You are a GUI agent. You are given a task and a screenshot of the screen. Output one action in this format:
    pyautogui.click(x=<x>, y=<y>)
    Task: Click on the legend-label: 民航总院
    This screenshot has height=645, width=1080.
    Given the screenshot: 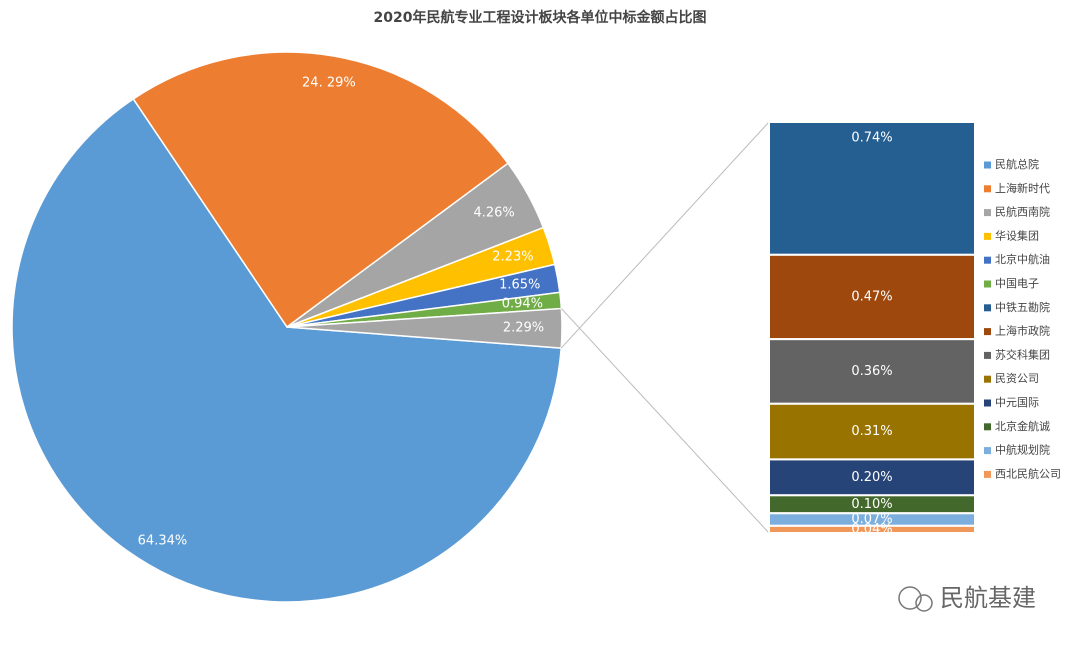 What is the action you would take?
    pyautogui.click(x=1017, y=164)
    